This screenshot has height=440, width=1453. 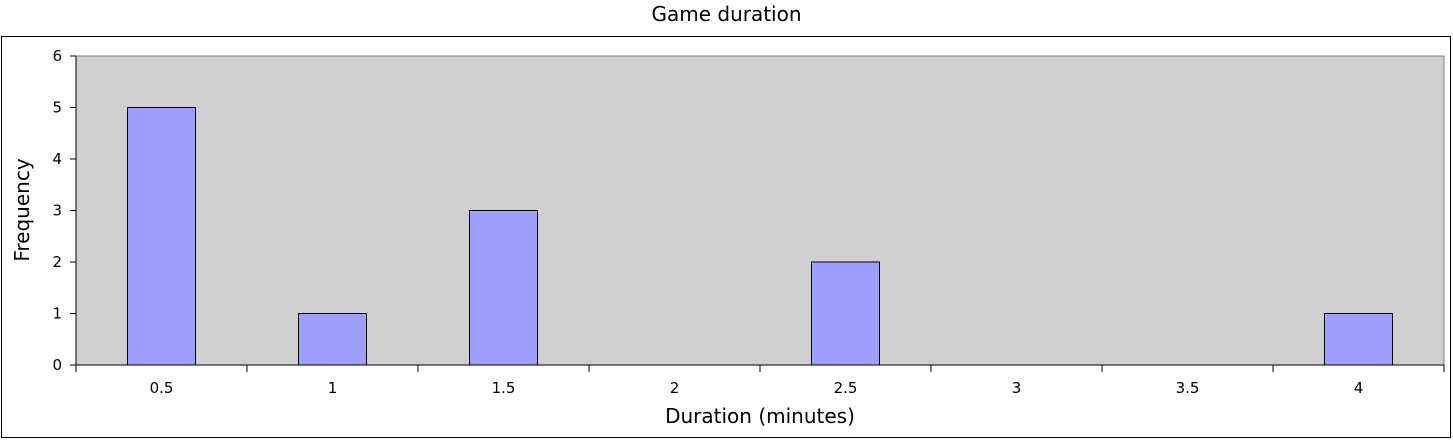 What do you see at coordinates (57, 108) in the screenshot?
I see `y-tick-label: 5` at bounding box center [57, 108].